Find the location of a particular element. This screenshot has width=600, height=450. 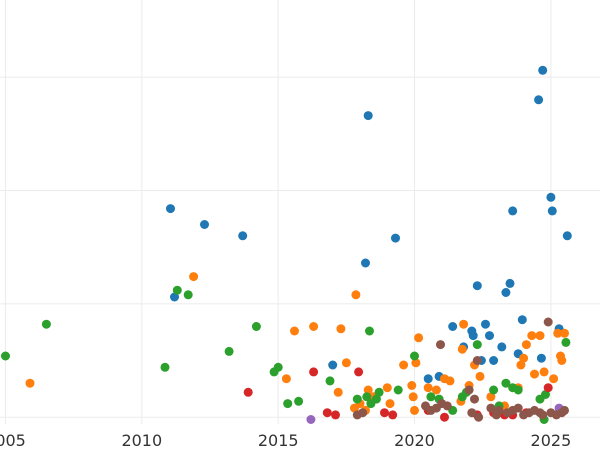

x-tick-label: 2010 is located at coordinates (141, 440).